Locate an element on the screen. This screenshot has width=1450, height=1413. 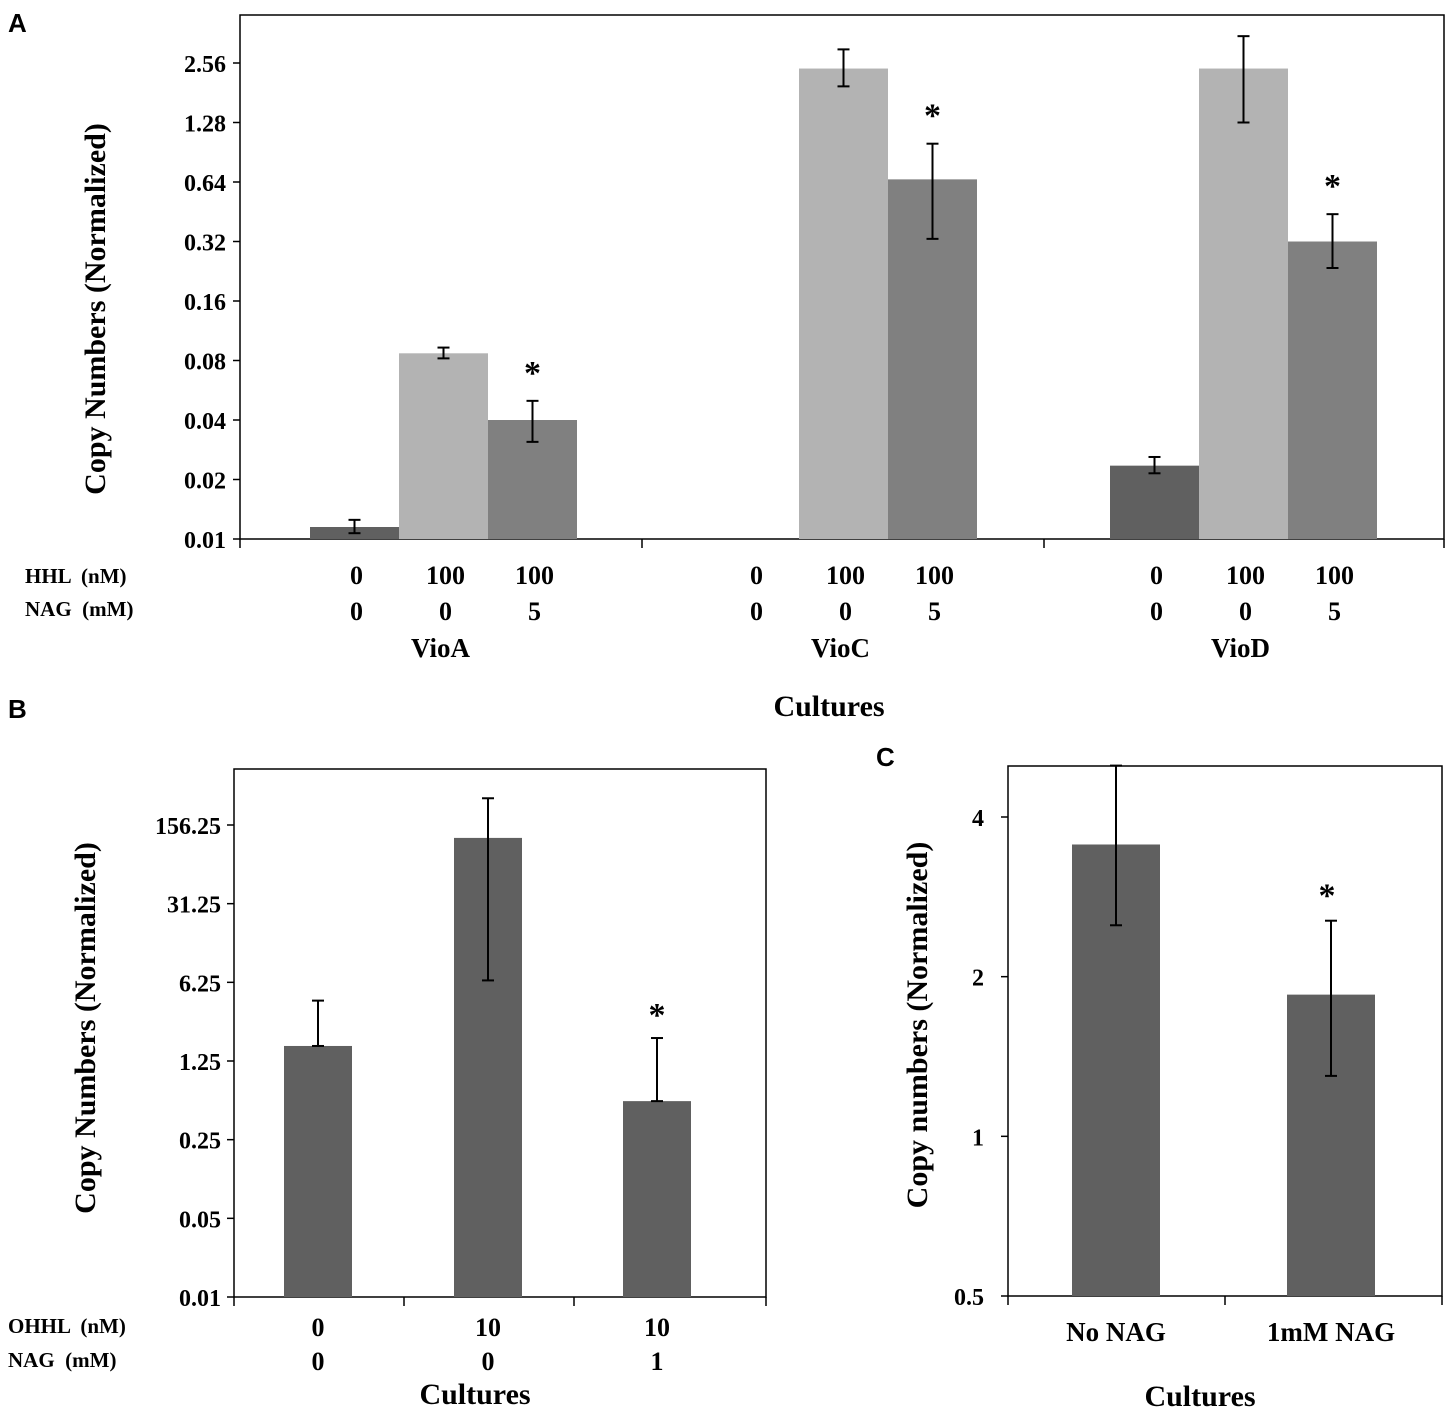
panel-b-nag-value: 1 is located at coordinates (657, 1361).